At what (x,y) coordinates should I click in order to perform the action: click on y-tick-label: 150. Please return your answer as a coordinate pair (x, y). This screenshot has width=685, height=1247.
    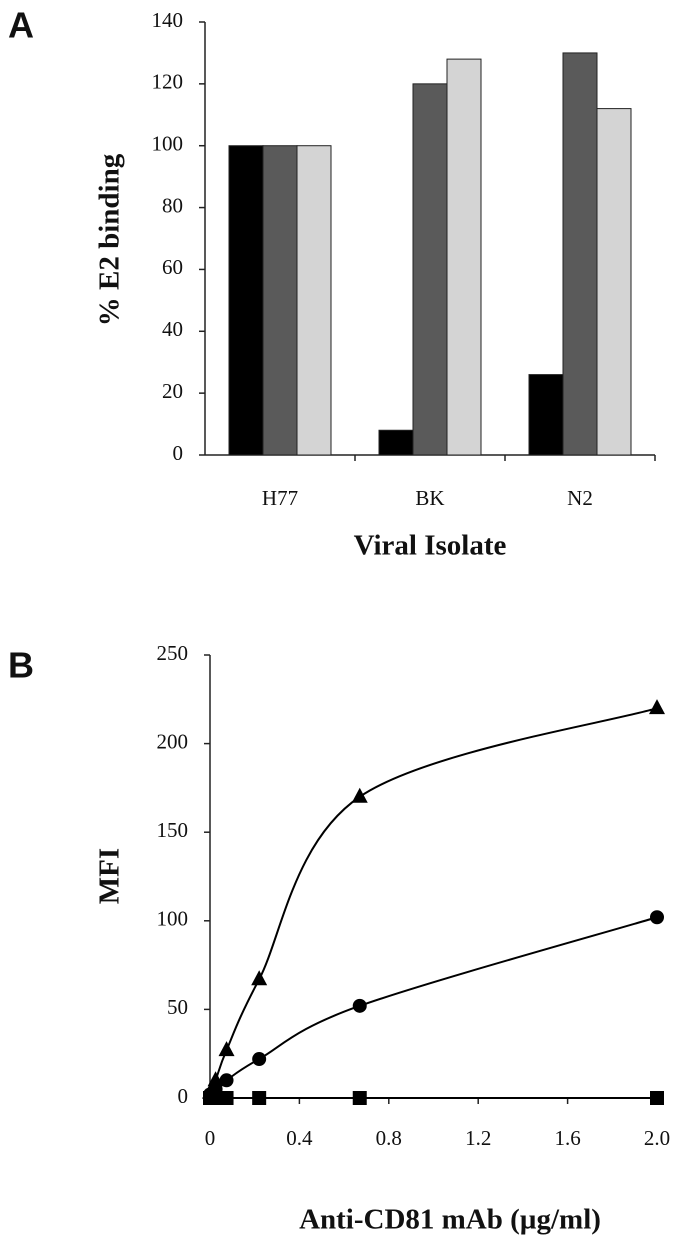
    Looking at the image, I should click on (173, 830).